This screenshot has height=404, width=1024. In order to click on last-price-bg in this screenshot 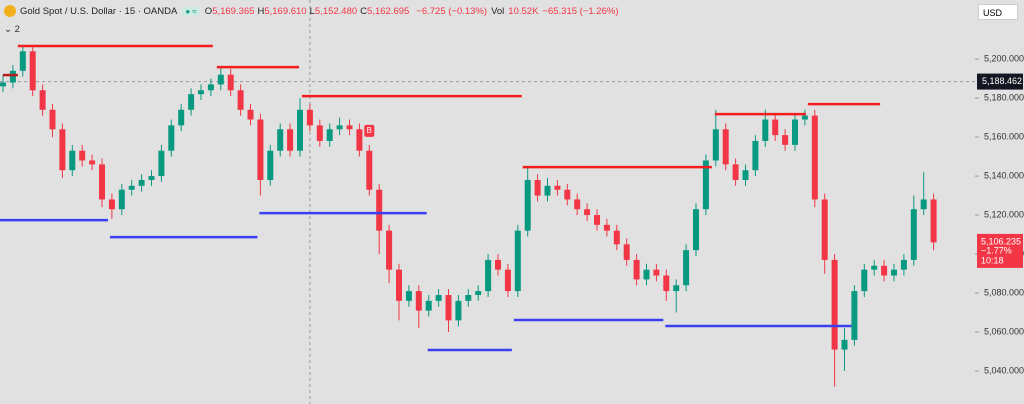, I will do `click(1000, 250)`.